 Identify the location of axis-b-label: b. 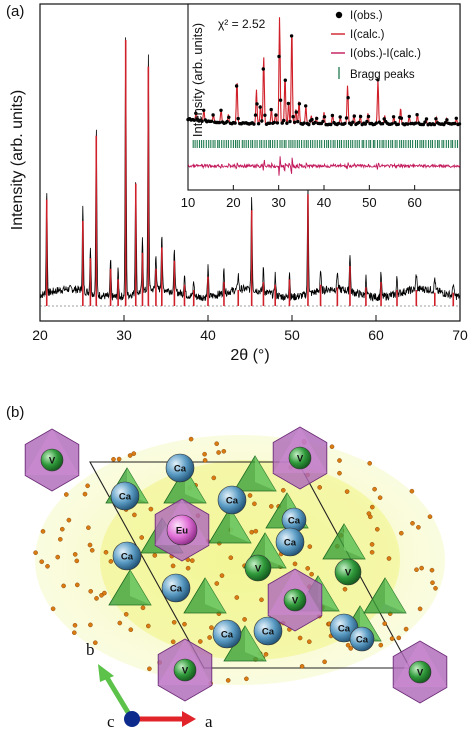
(90, 649).